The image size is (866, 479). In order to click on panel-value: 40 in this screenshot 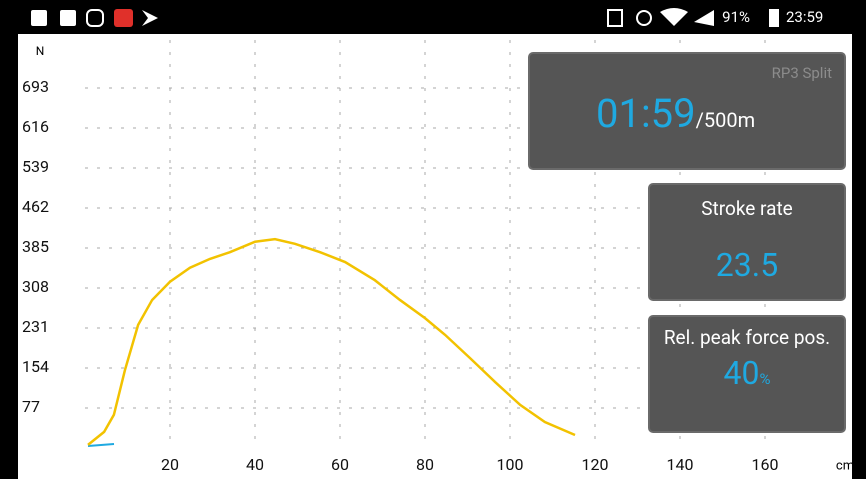, I will do `click(741, 373)`.